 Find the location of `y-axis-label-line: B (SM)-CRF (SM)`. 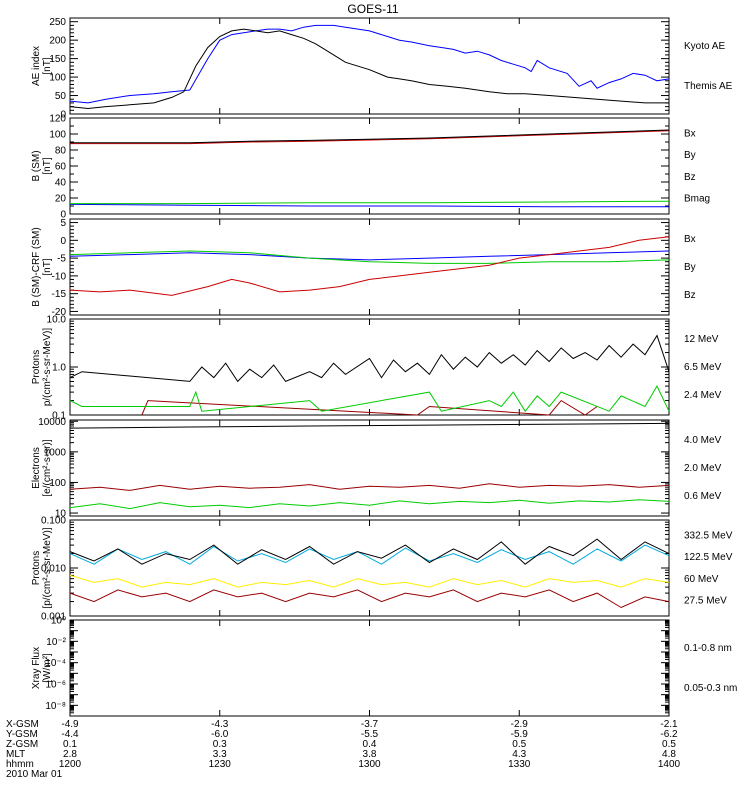

y-axis-label-line: B (SM)-CRF (SM) is located at coordinates (36, 266).